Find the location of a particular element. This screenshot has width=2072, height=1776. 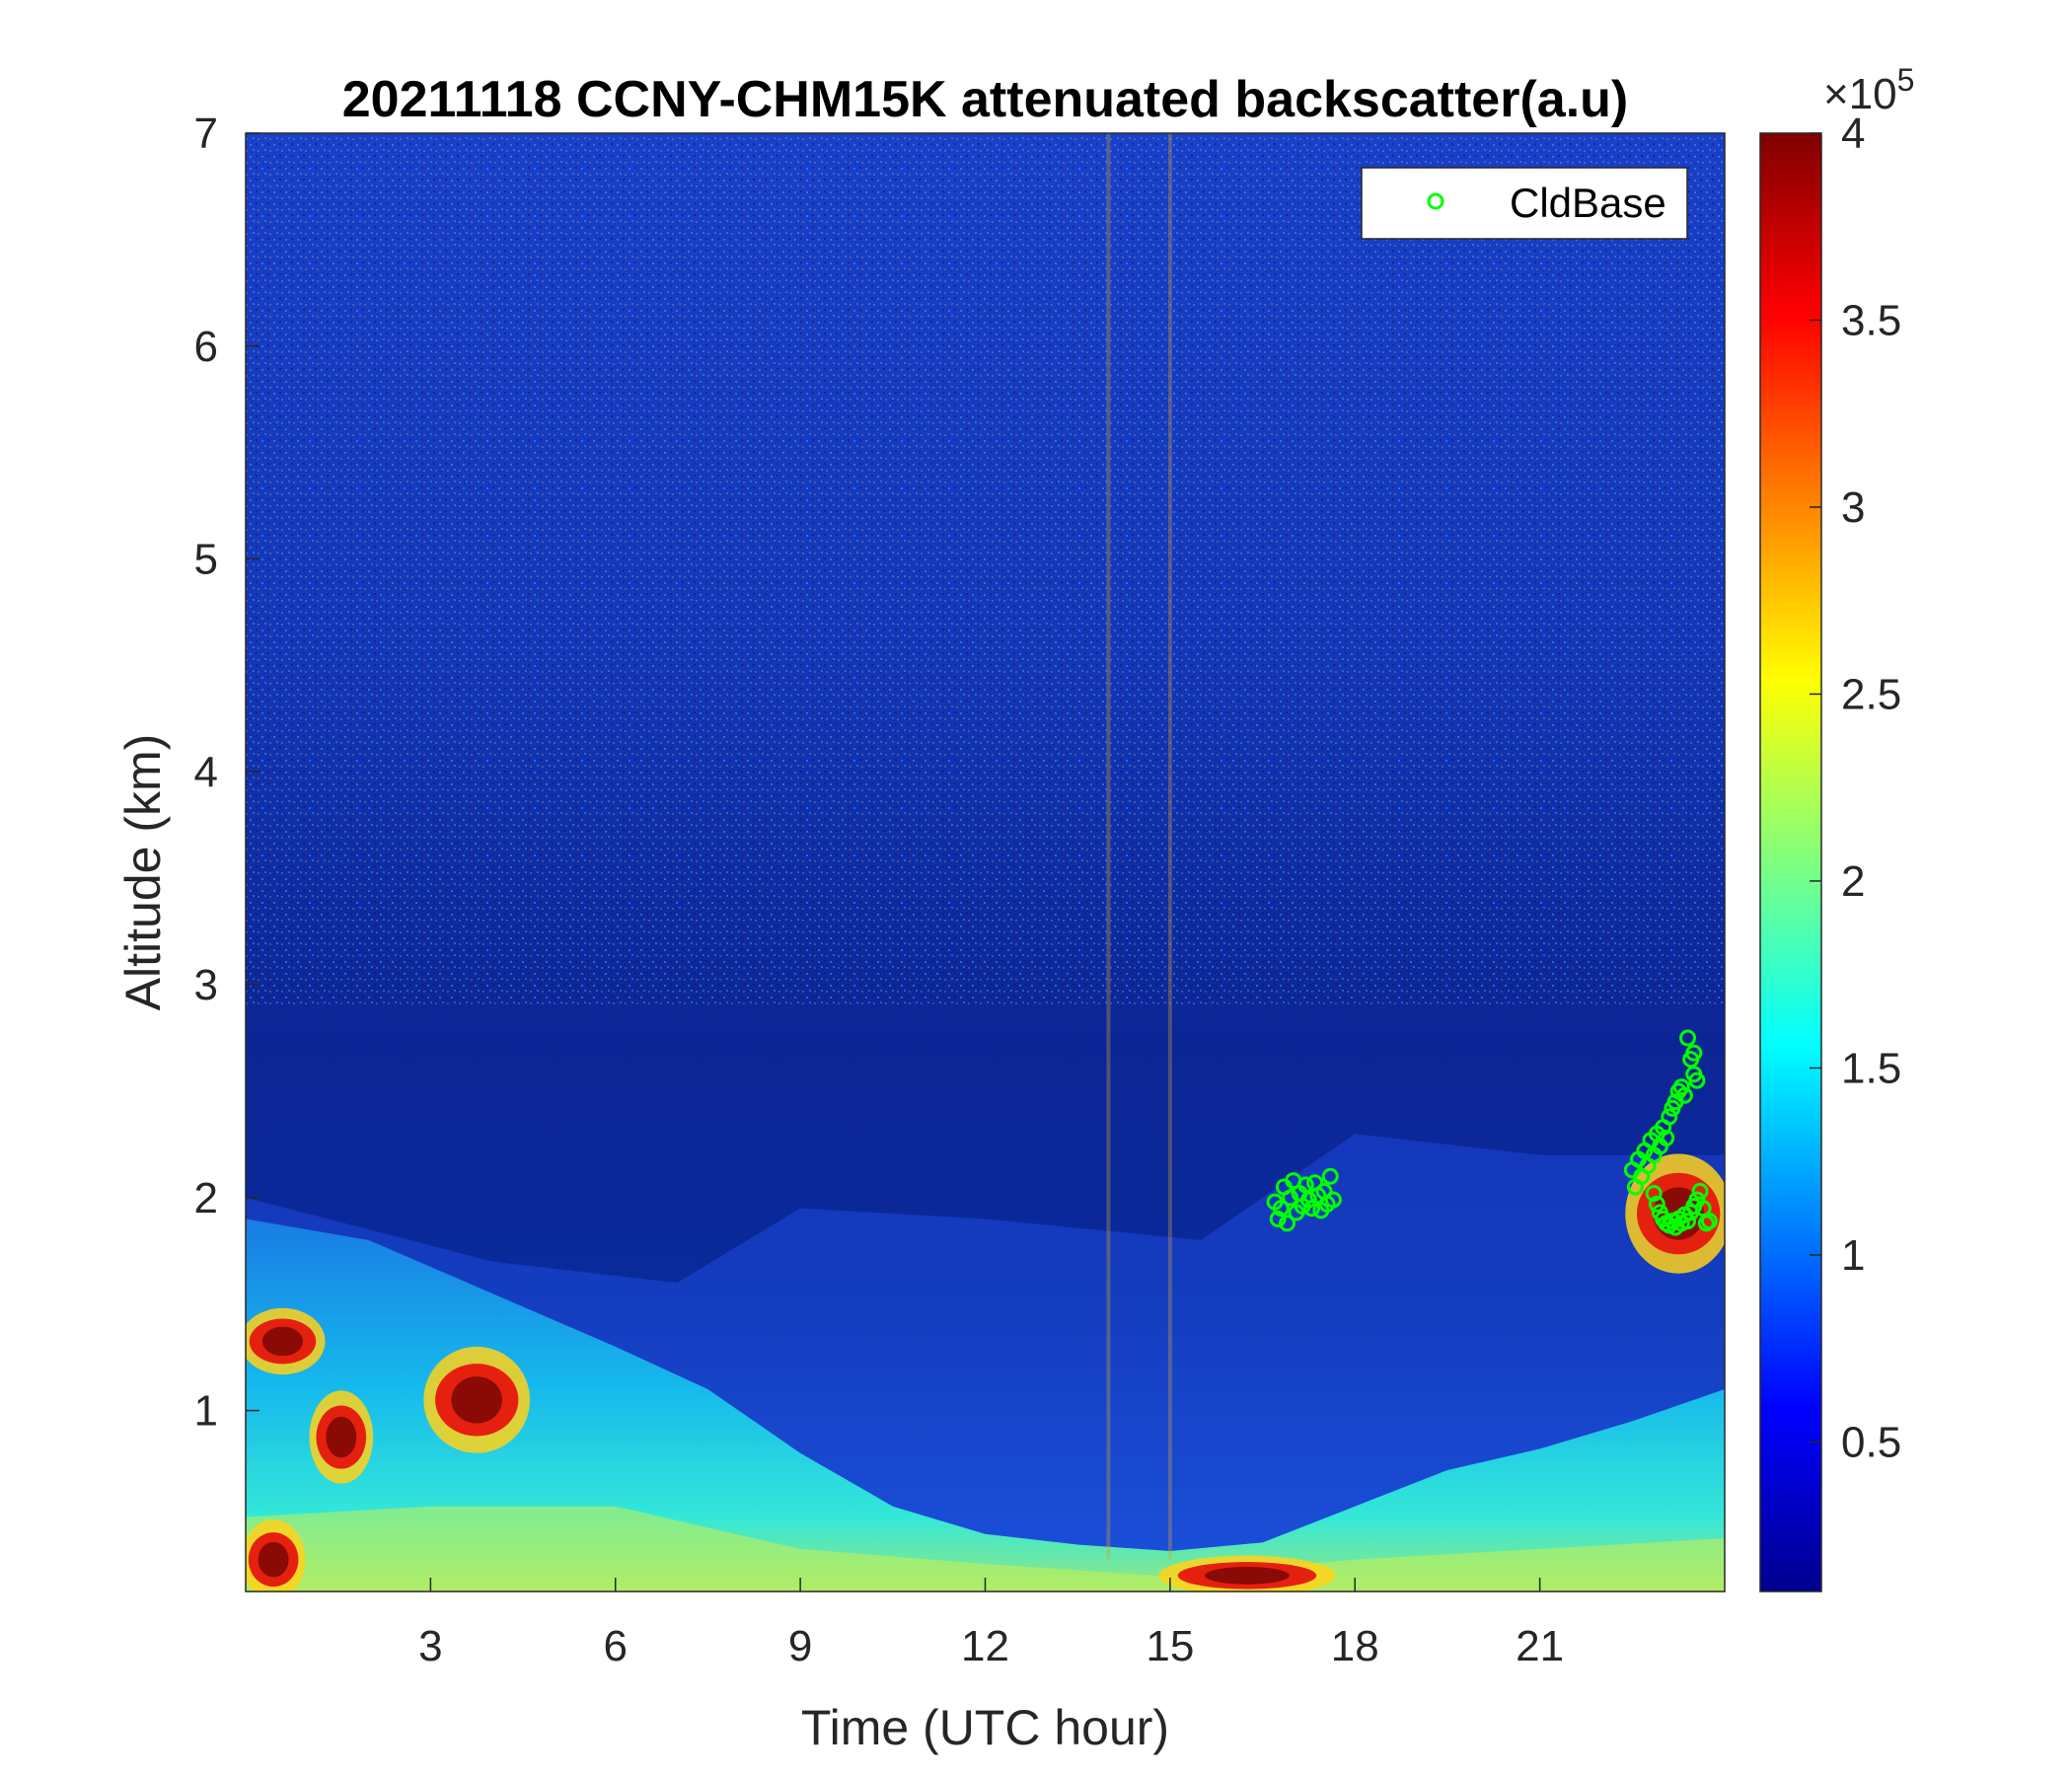

colorbar-tick-label: 2.5 is located at coordinates (1871, 694).